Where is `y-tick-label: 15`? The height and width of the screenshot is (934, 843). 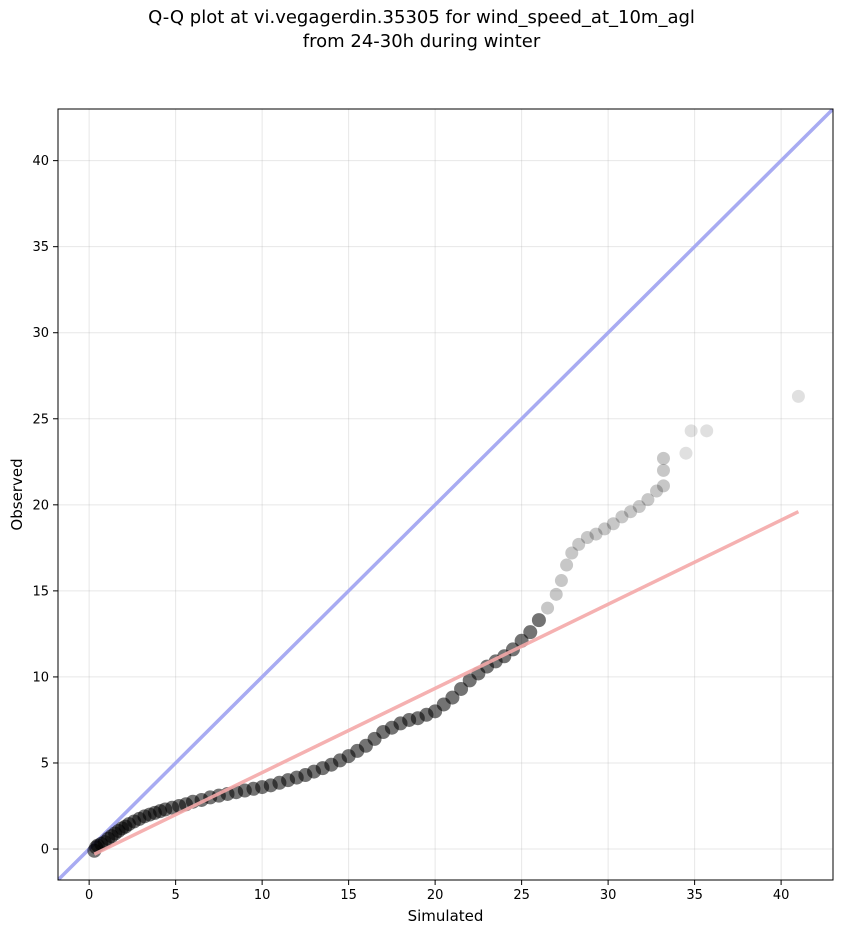
y-tick-label: 15 is located at coordinates (40, 591).